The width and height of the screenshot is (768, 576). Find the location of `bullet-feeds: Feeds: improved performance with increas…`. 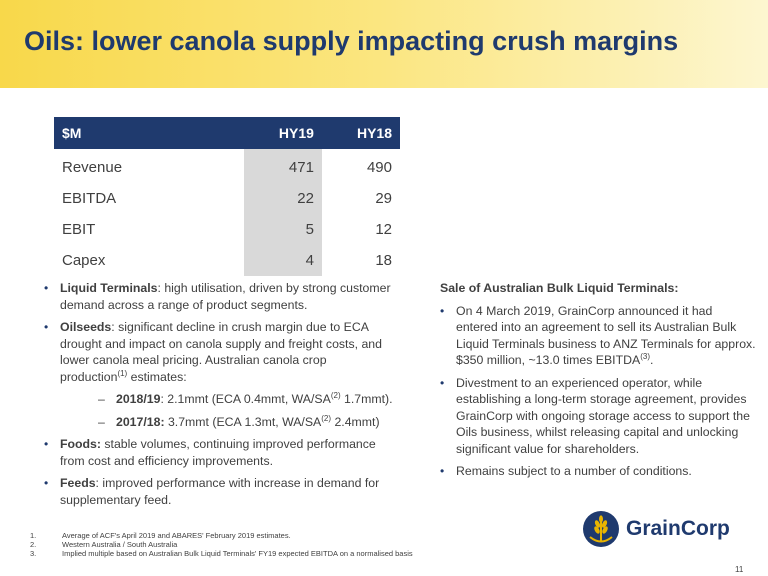

bullet-feeds: Feeds: improved performance with increas… is located at coordinates (219, 491).